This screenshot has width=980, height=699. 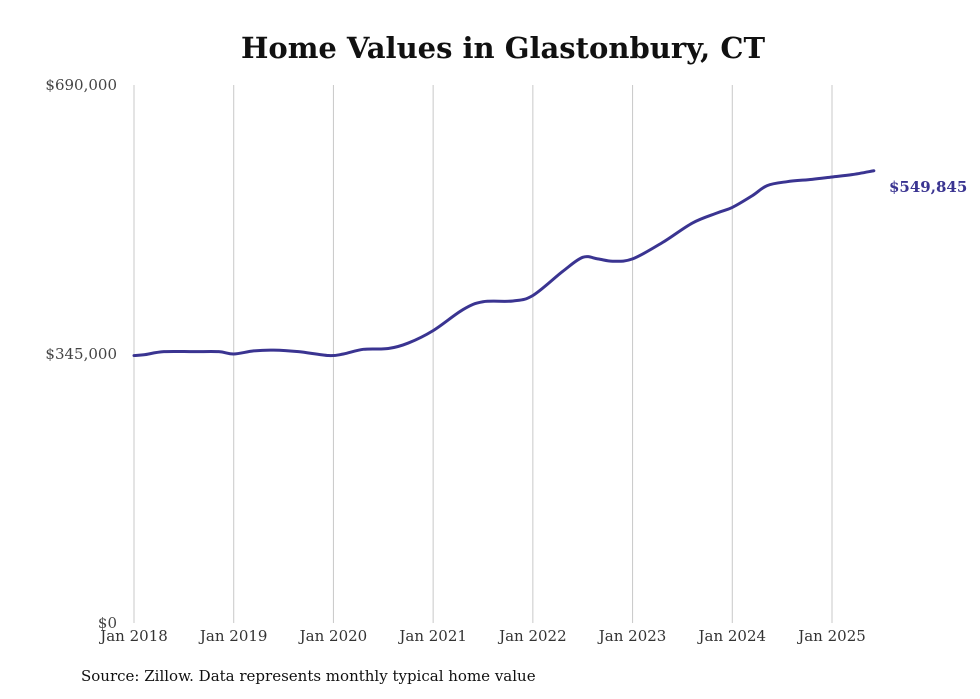 What do you see at coordinates (928, 187) in the screenshot?
I see `end-value-label: $549,845` at bounding box center [928, 187].